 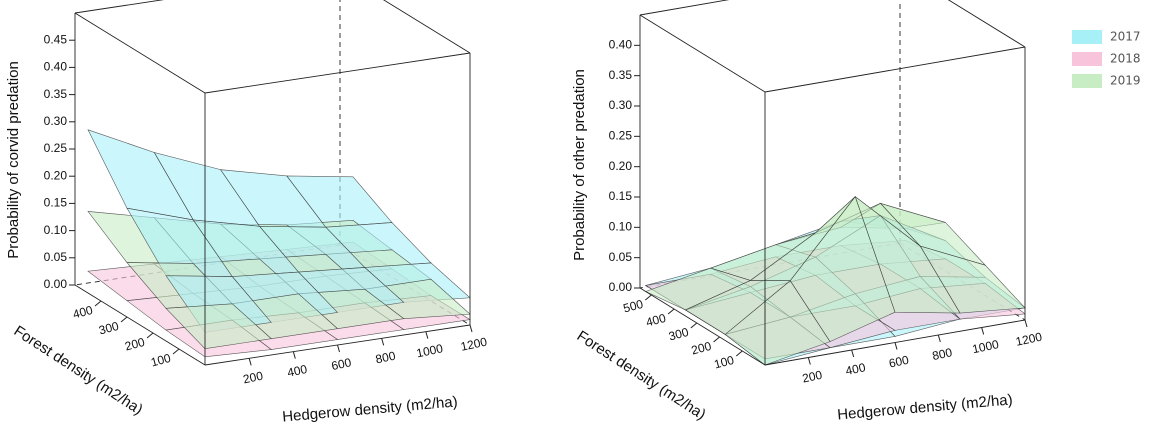 What do you see at coordinates (56, 39) in the screenshot?
I see `z-tick-label: 0.45` at bounding box center [56, 39].